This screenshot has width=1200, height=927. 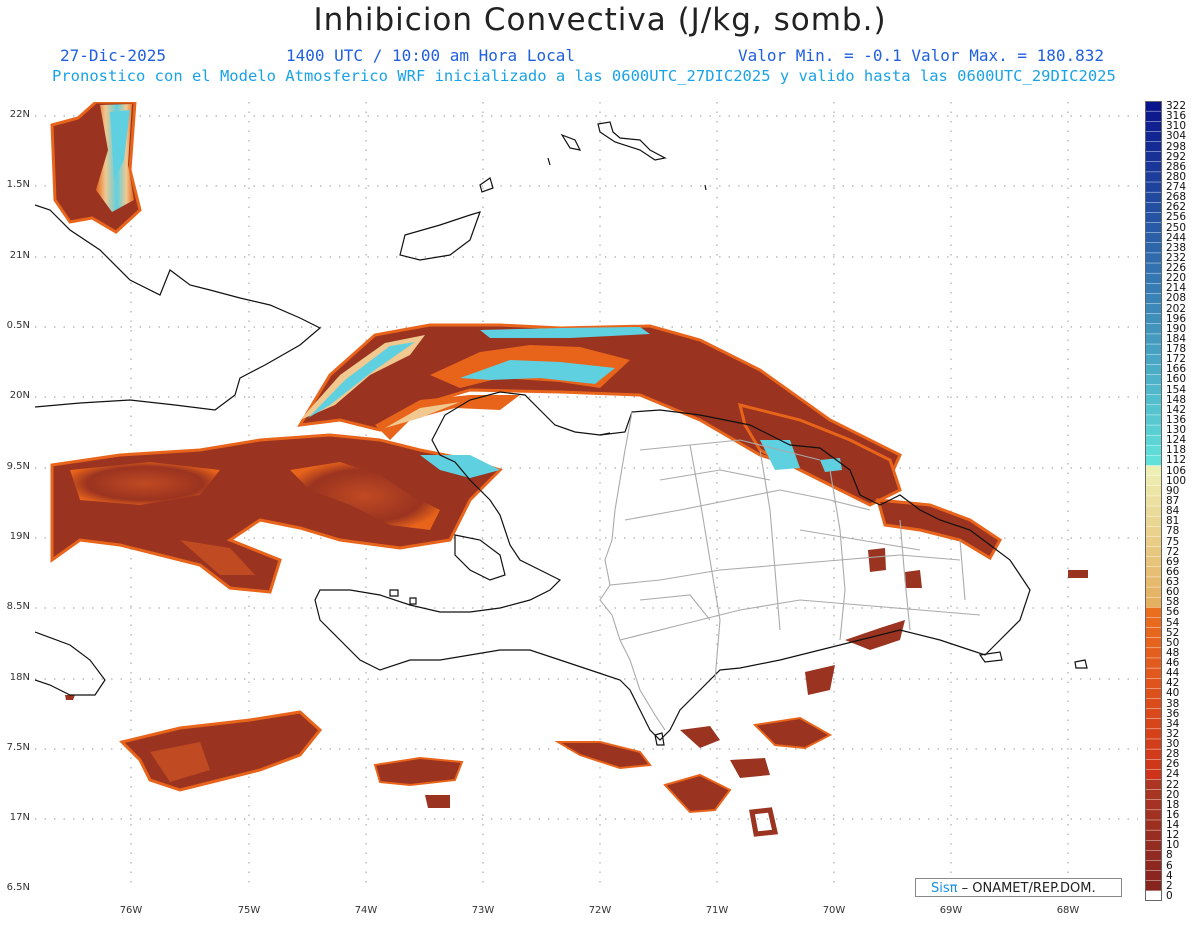 I want to click on legend-label: 81, so click(x=1173, y=521).